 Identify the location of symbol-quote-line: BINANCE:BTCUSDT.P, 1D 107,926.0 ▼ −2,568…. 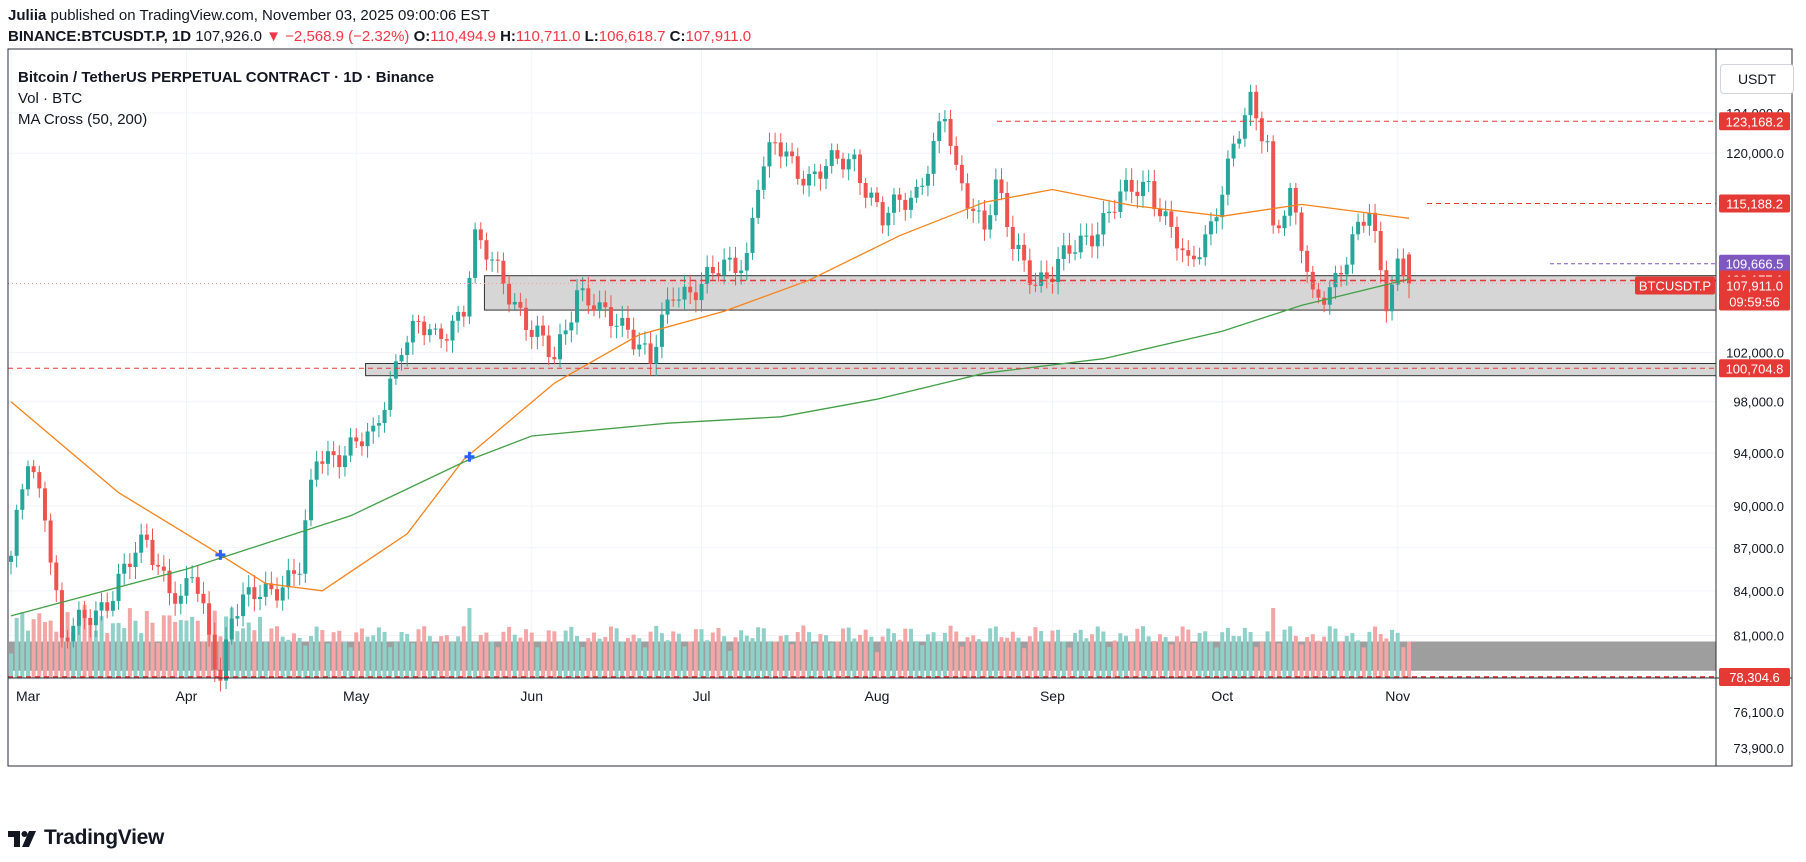
(379, 36).